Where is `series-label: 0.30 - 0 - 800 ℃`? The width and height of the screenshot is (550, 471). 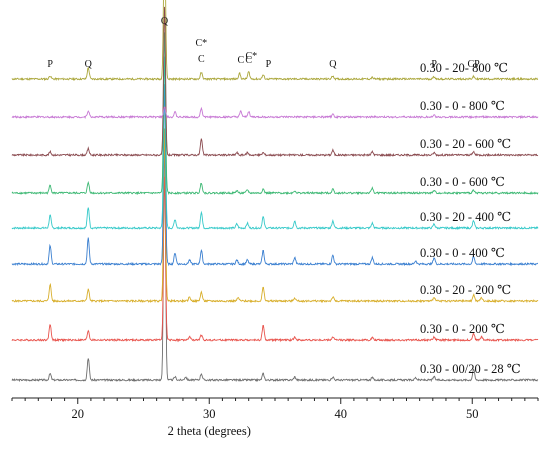
series-label: 0.30 - 0 - 800 ℃ is located at coordinates (462, 106).